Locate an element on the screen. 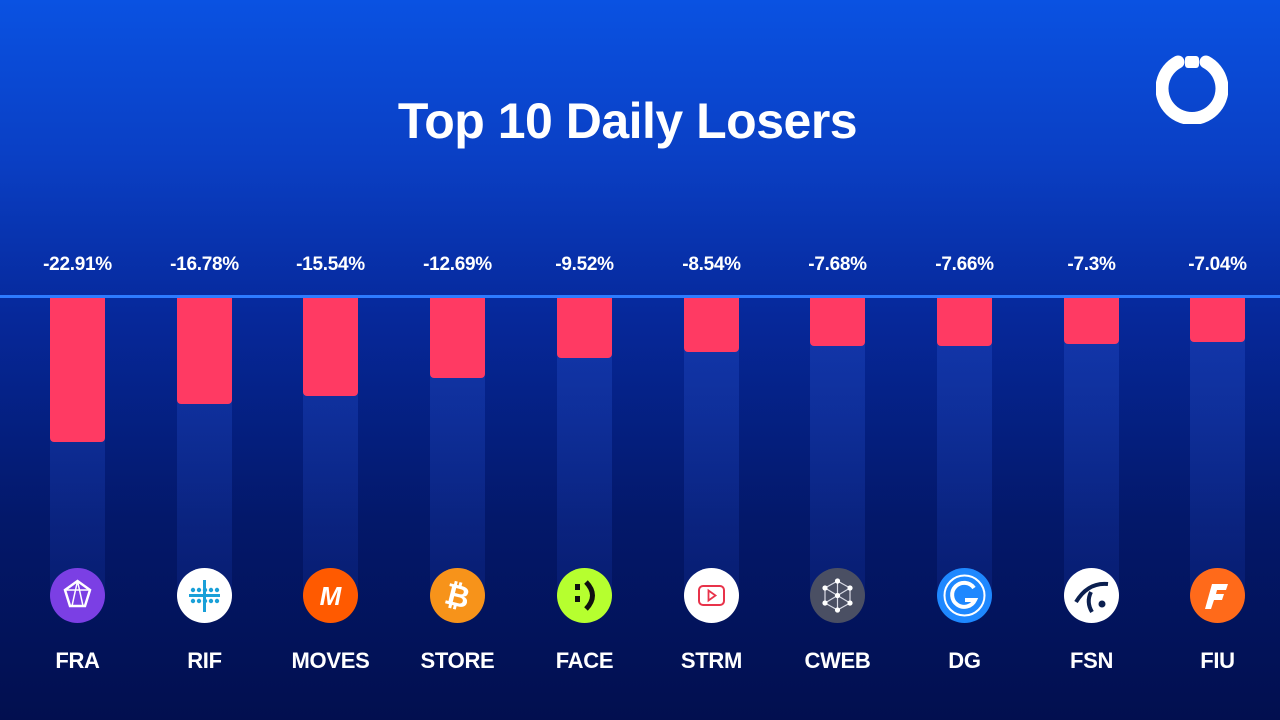  ticker-label: FIU is located at coordinates (1217, 660).